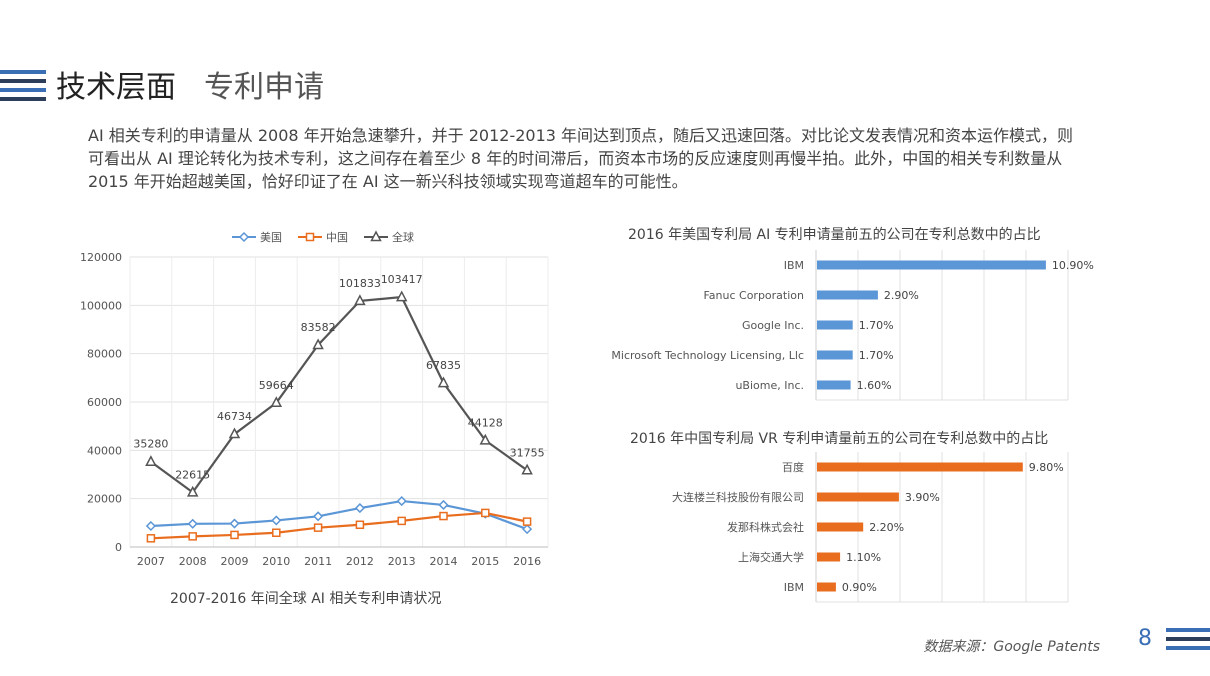 This screenshot has height=676, width=1210. What do you see at coordinates (922, 497) in the screenshot?
I see `cn-value-label: 3.90%` at bounding box center [922, 497].